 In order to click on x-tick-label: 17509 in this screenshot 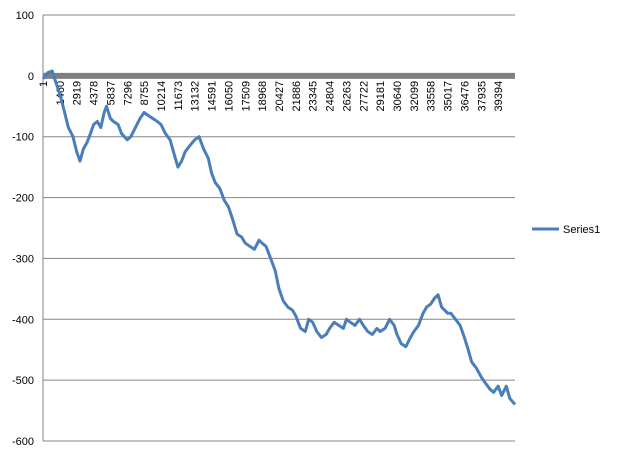, I will do `click(246, 96)`.